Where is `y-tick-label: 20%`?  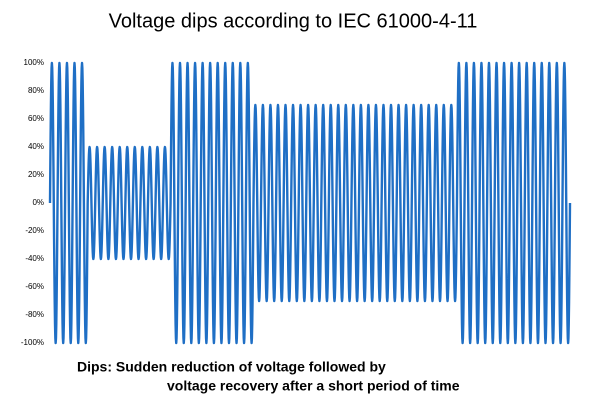 y-tick-label: 20% is located at coordinates (36, 174).